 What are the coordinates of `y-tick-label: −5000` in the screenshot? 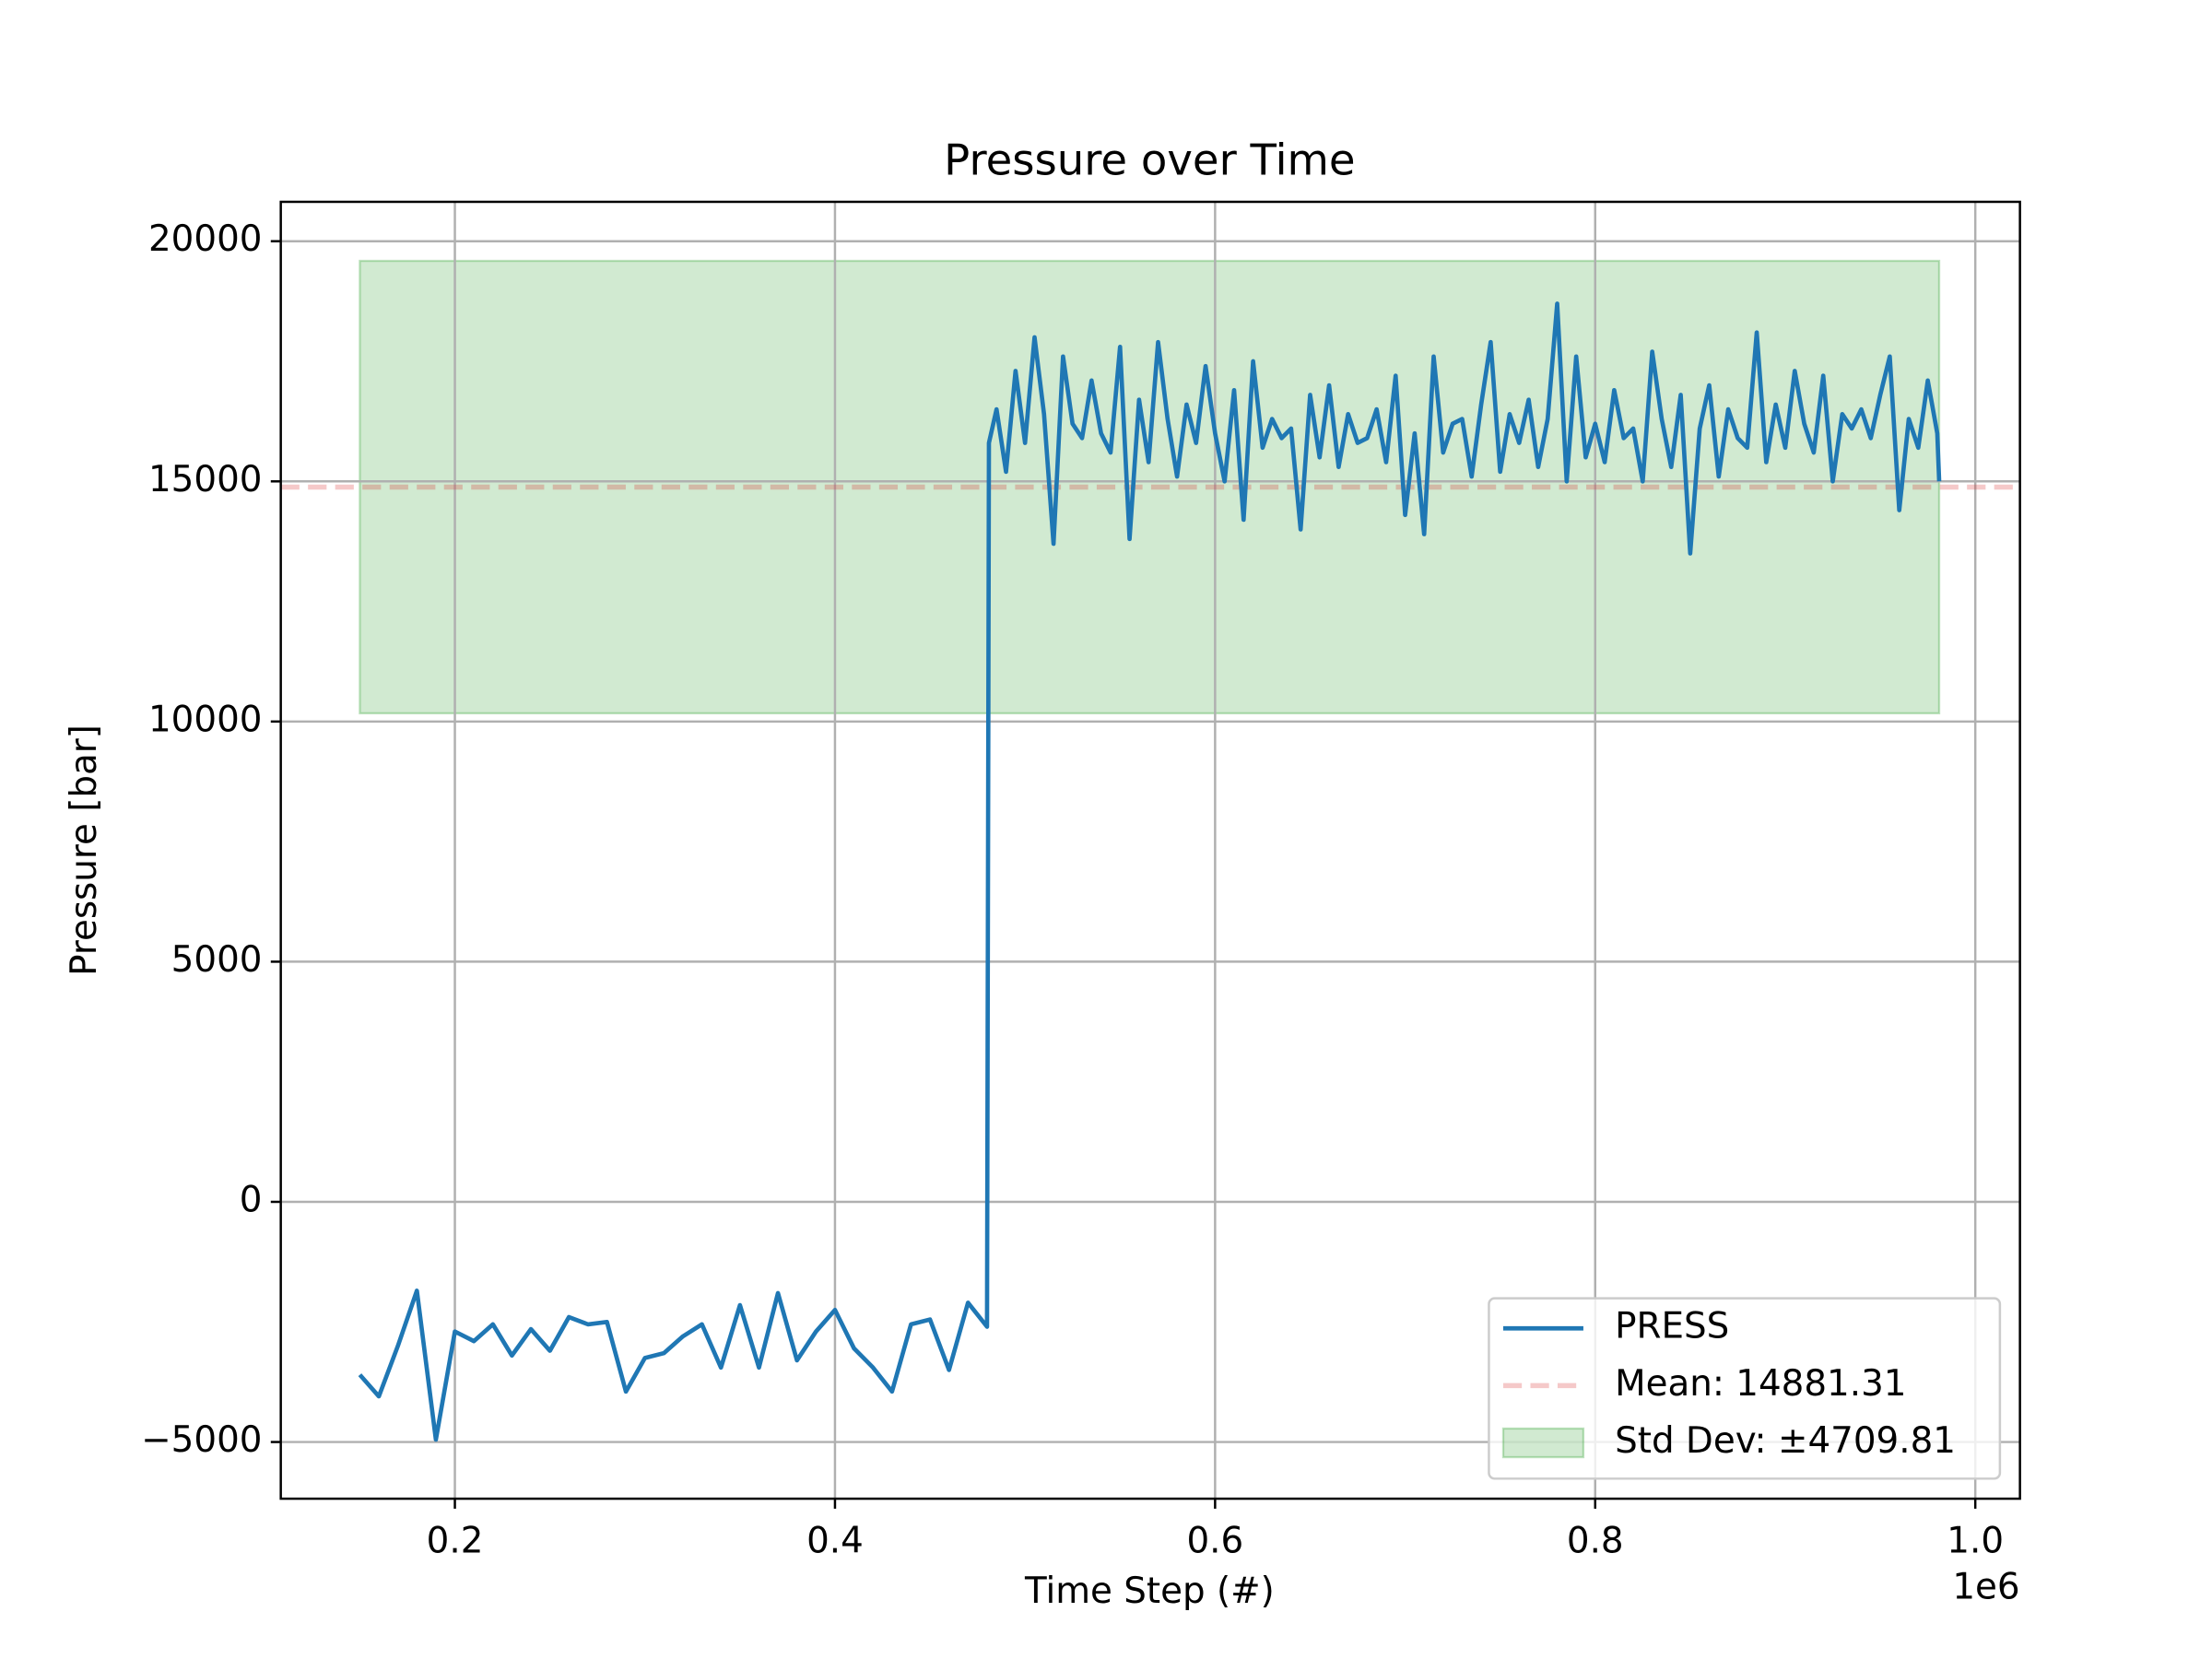 It's located at (201, 1440).